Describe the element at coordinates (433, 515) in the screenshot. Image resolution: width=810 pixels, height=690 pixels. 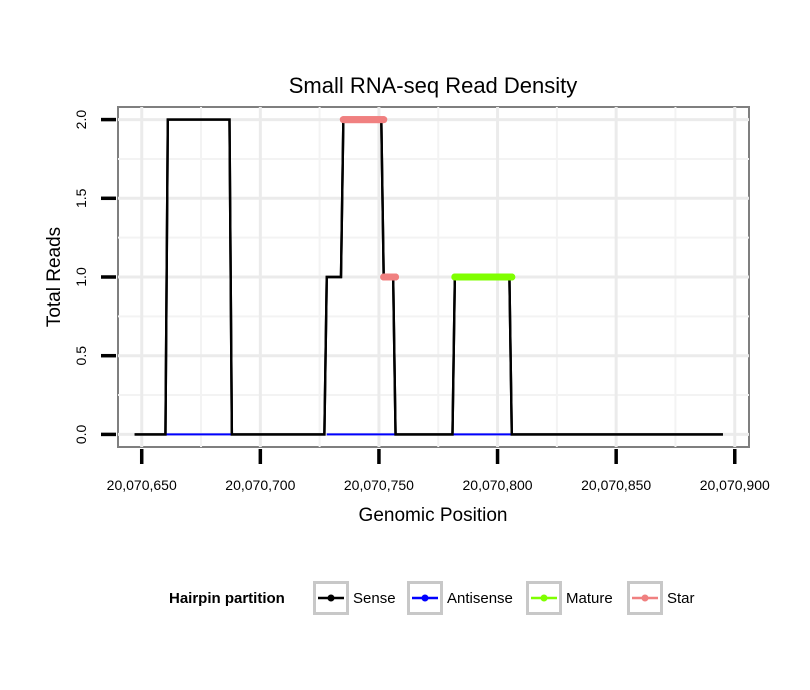
I see `x-axis-title: Genomic Position` at that location.